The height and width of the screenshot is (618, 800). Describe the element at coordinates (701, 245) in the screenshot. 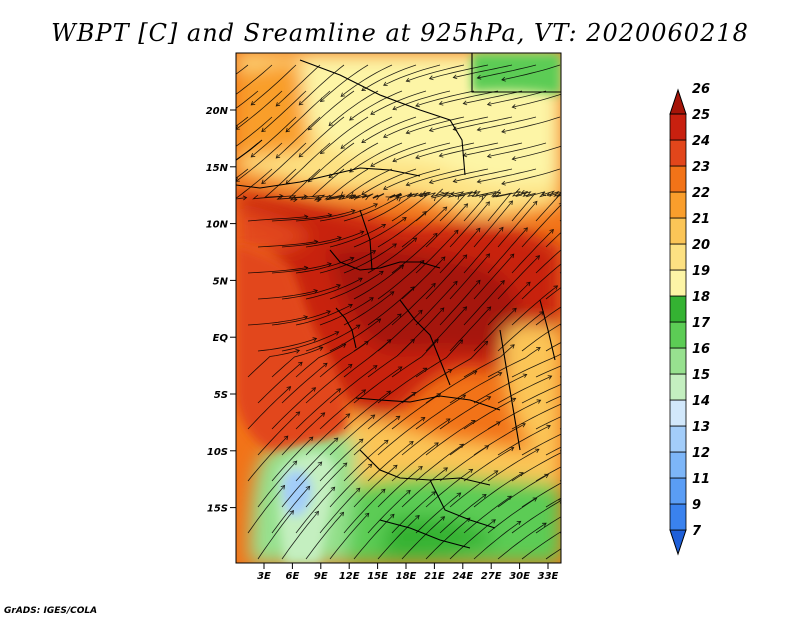

I see `colorbar-label: 20` at that location.